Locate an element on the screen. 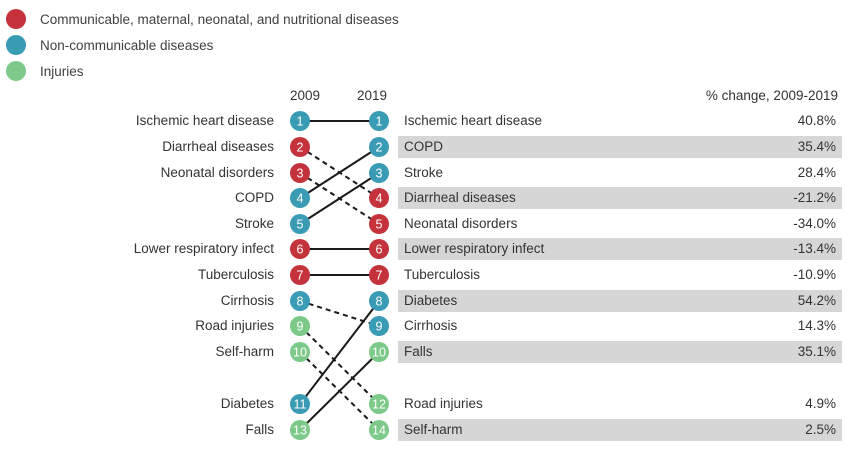 The width and height of the screenshot is (850, 455). percent-change-header: % change, 2009-2019 is located at coordinates (771, 95).